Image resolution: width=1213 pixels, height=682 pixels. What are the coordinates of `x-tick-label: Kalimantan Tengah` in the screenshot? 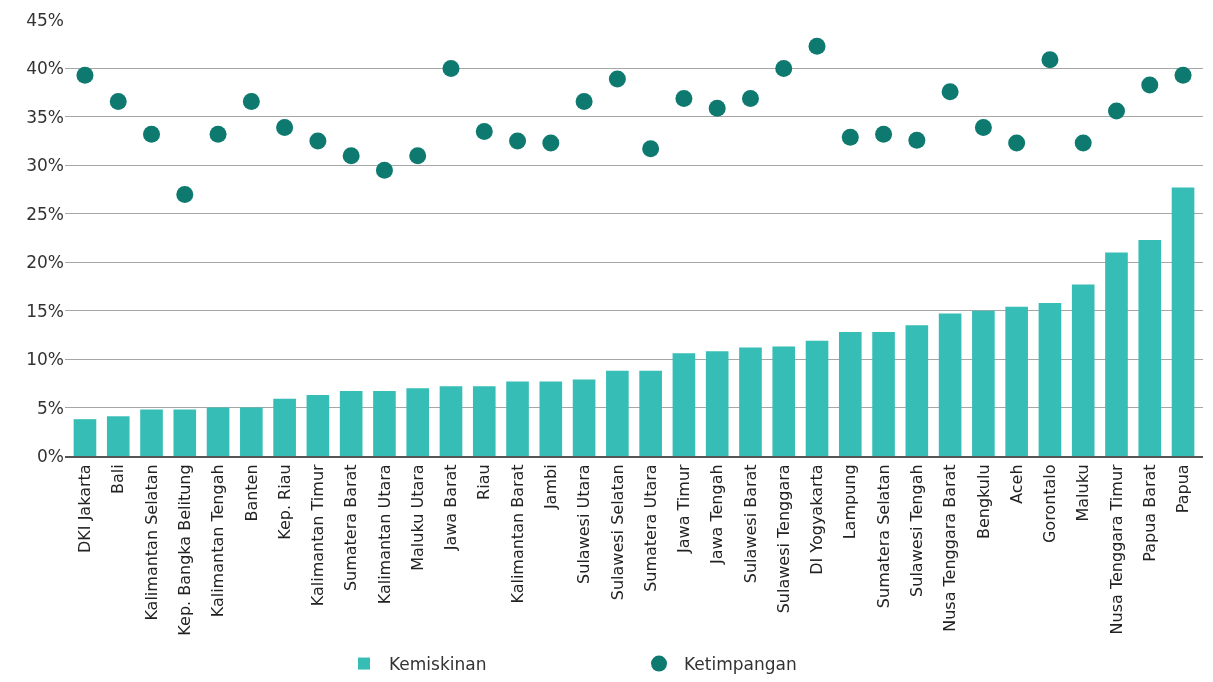 It's located at (218, 541).